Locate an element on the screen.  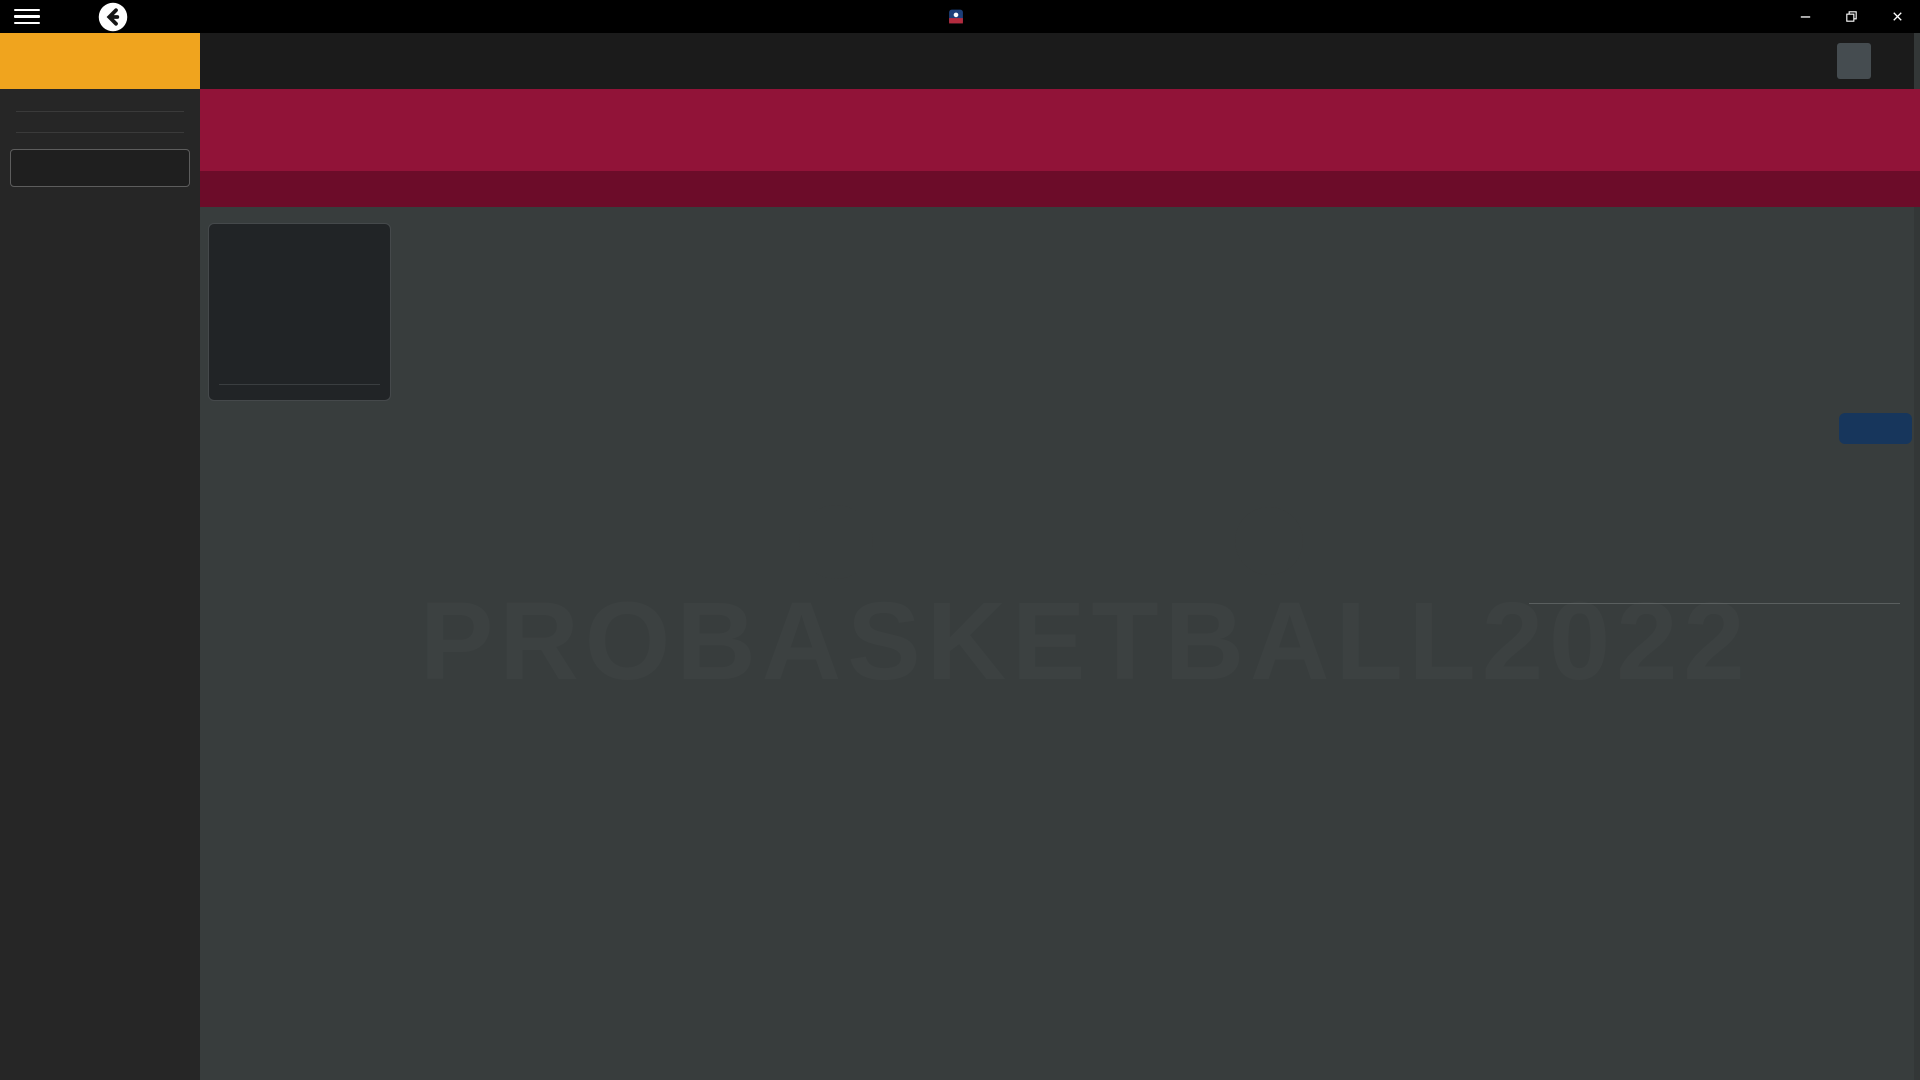
opponent-dashboard-button is located at coordinates (1875, 428).